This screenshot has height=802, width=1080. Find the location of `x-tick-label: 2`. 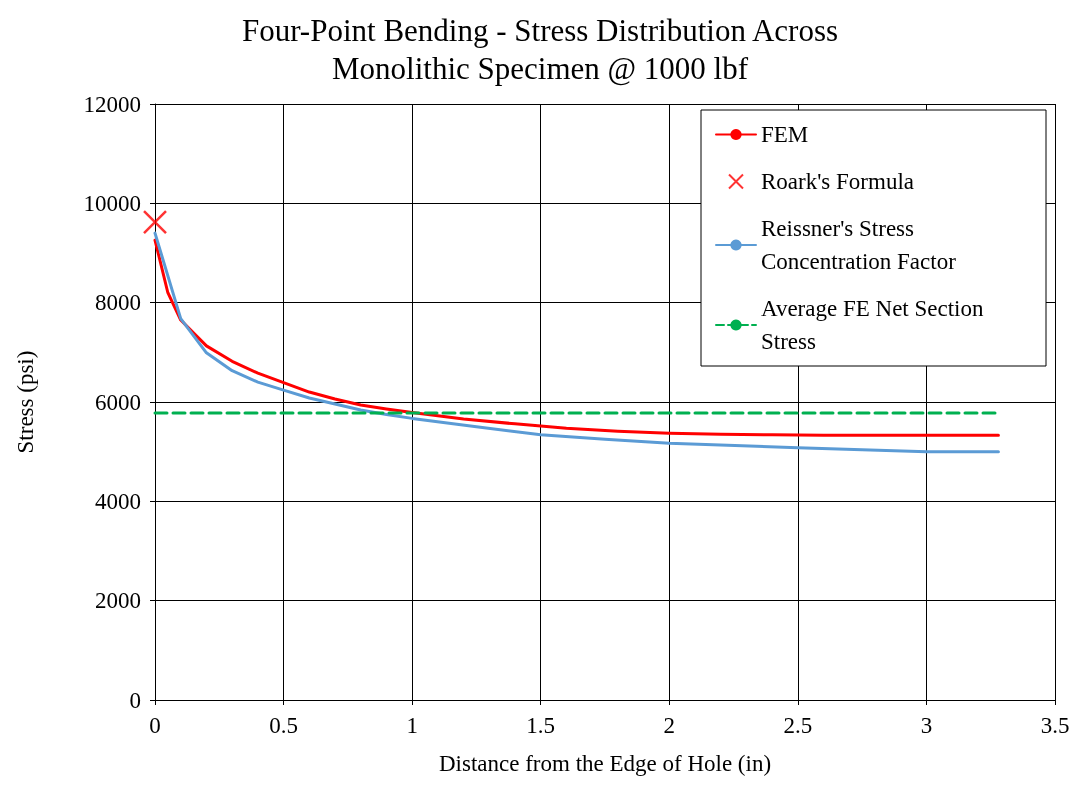

x-tick-label: 2 is located at coordinates (669, 725).